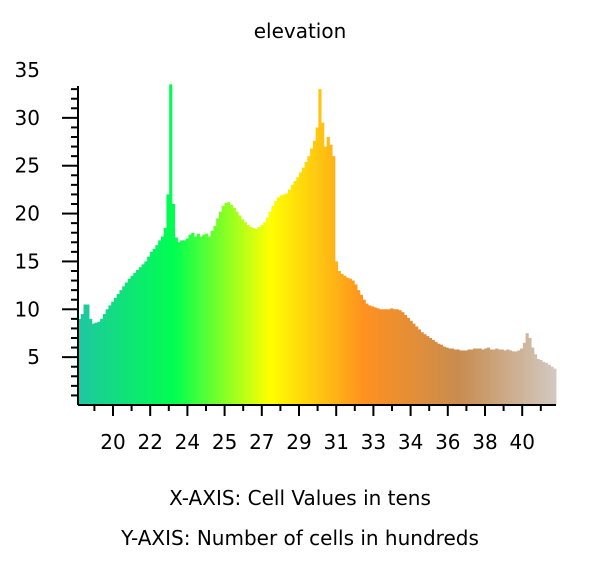 This screenshot has height=564, width=600. Describe the element at coordinates (187, 442) in the screenshot. I see `x-tick-label: 24` at that location.